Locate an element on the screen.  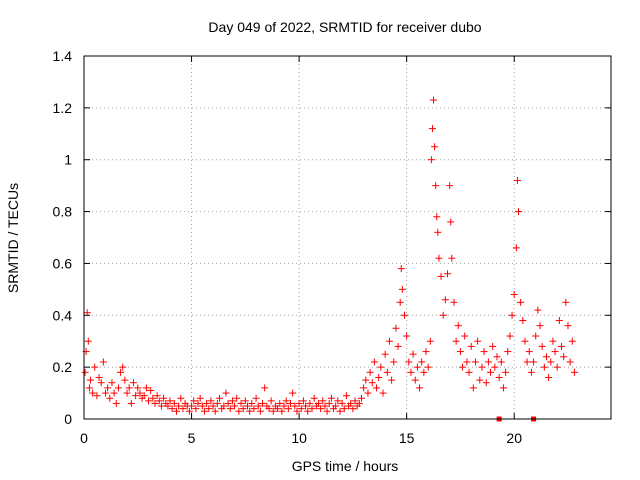
x-tick-label: 10 is located at coordinates (299, 438).